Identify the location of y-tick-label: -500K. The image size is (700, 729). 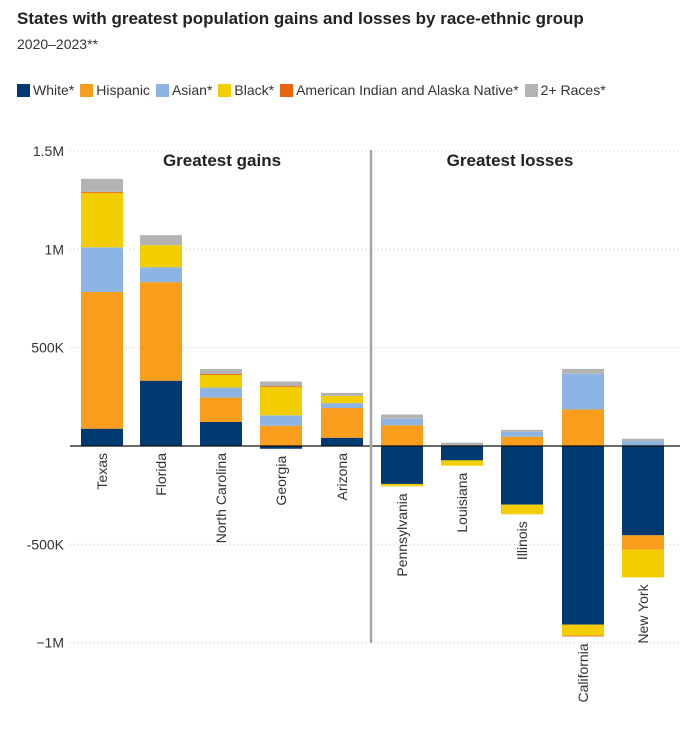
(46, 544).